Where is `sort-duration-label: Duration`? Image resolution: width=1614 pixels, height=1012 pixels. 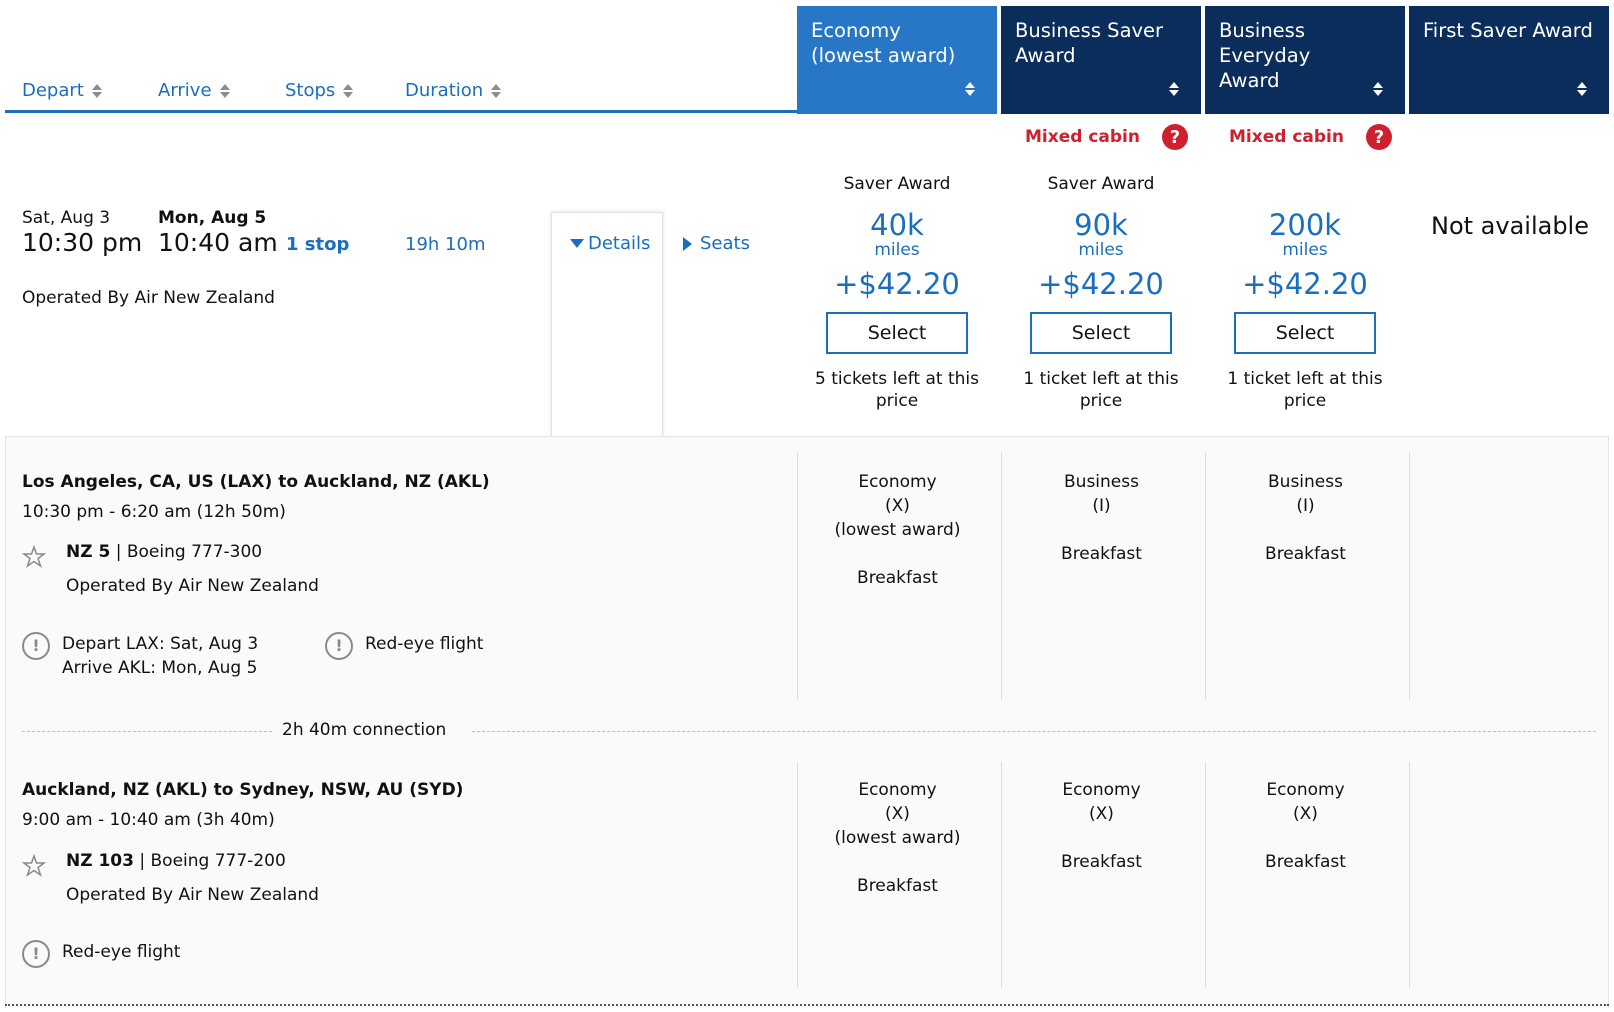 sort-duration-label: Duration is located at coordinates (444, 90).